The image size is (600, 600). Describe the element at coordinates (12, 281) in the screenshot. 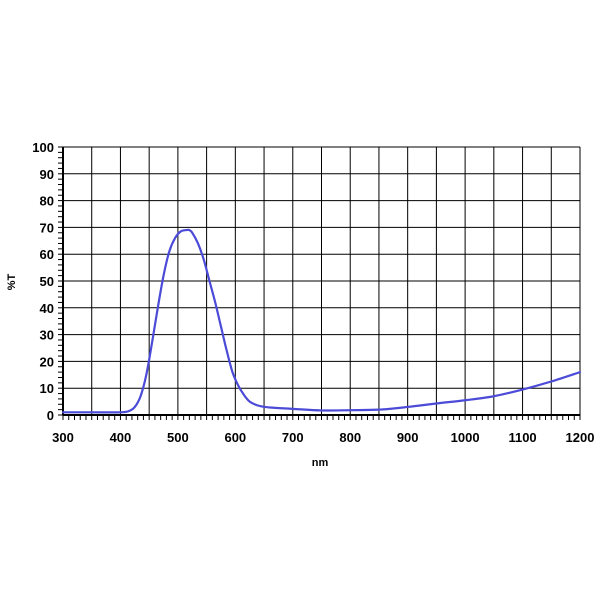

I see `y-axis-title: %T` at that location.